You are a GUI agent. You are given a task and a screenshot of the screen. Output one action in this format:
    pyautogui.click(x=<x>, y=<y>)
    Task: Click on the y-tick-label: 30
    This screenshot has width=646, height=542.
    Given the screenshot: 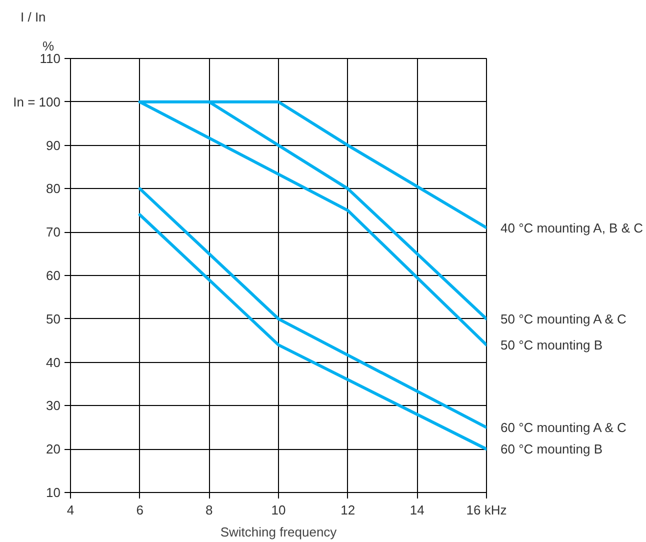 What is the action you would take?
    pyautogui.click(x=53, y=406)
    